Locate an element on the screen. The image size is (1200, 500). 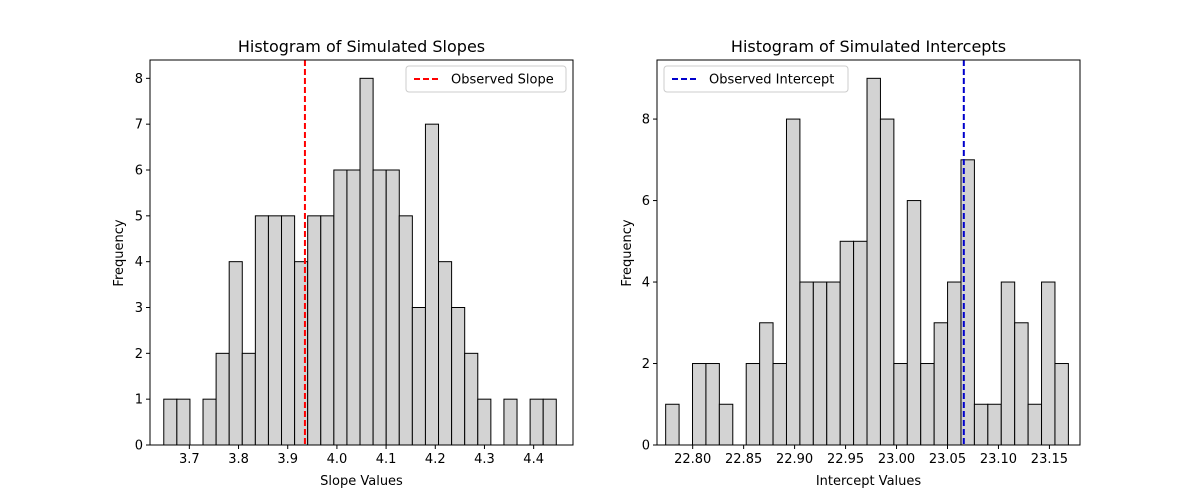
legend-label: Observed Intercept is located at coordinates (771, 80).